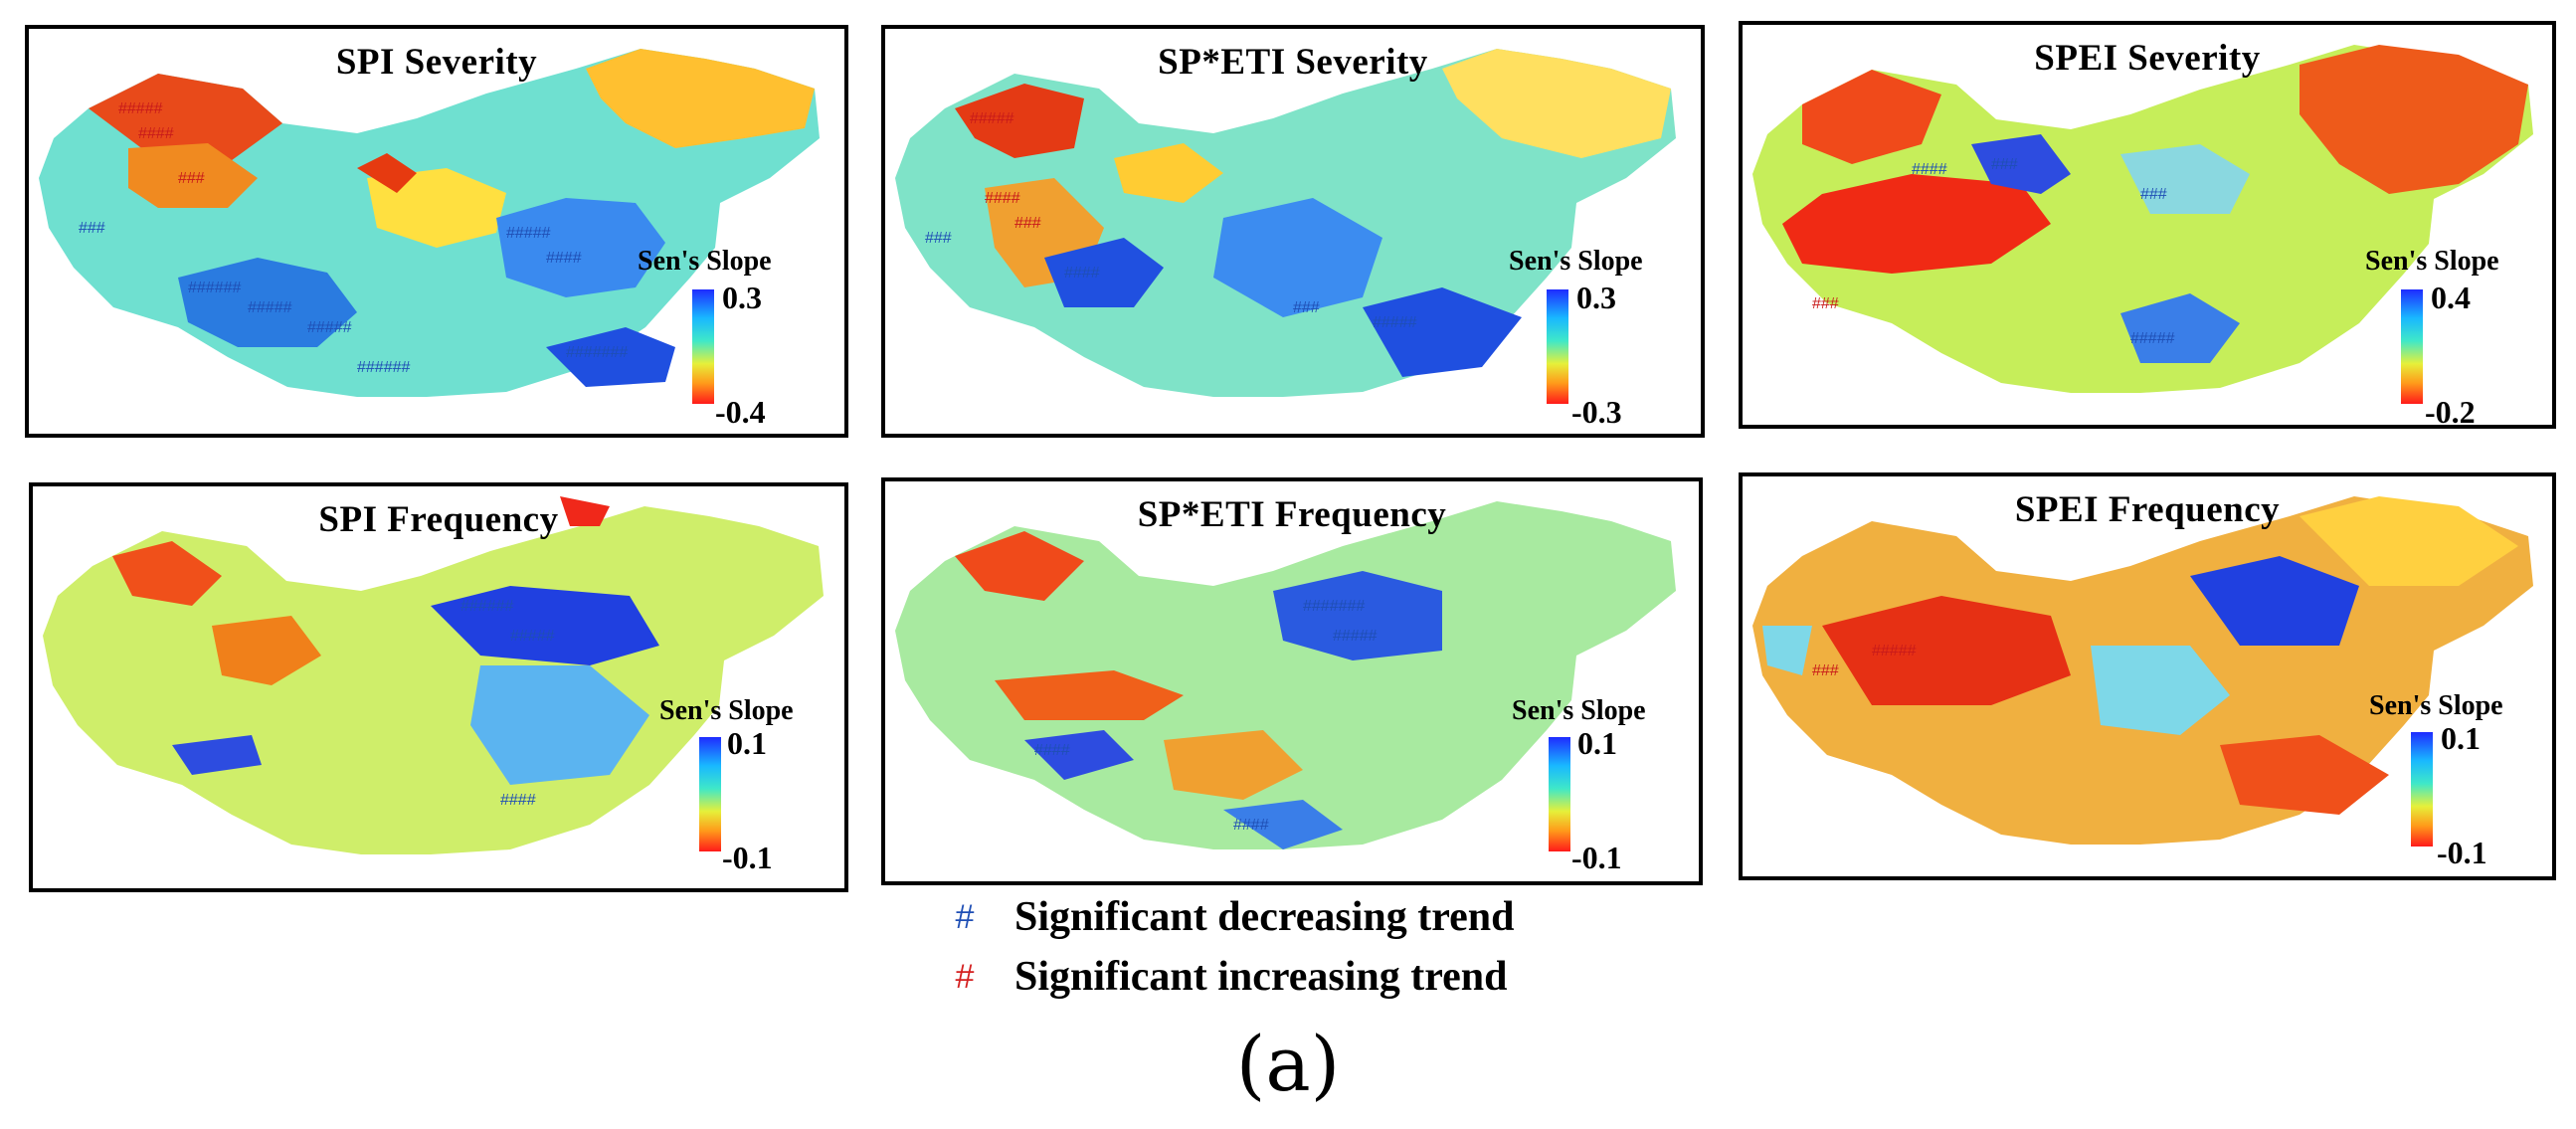 This screenshot has width=2576, height=1129. I want to click on panel-title: SPI Severity, so click(436, 62).